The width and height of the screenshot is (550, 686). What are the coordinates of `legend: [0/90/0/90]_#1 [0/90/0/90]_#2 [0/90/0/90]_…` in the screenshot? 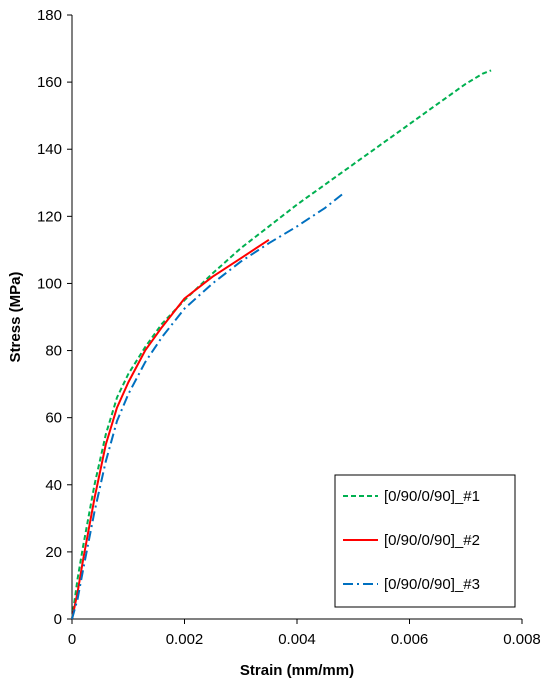 It's located at (425, 541).